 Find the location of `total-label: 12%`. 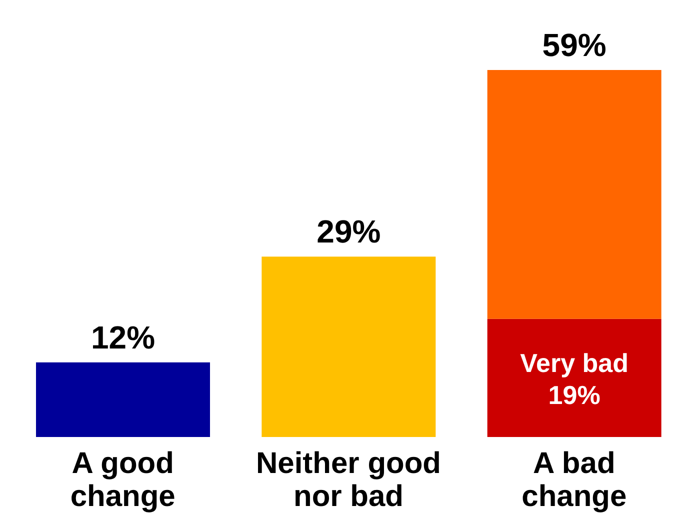

total-label: 12% is located at coordinates (123, 337).